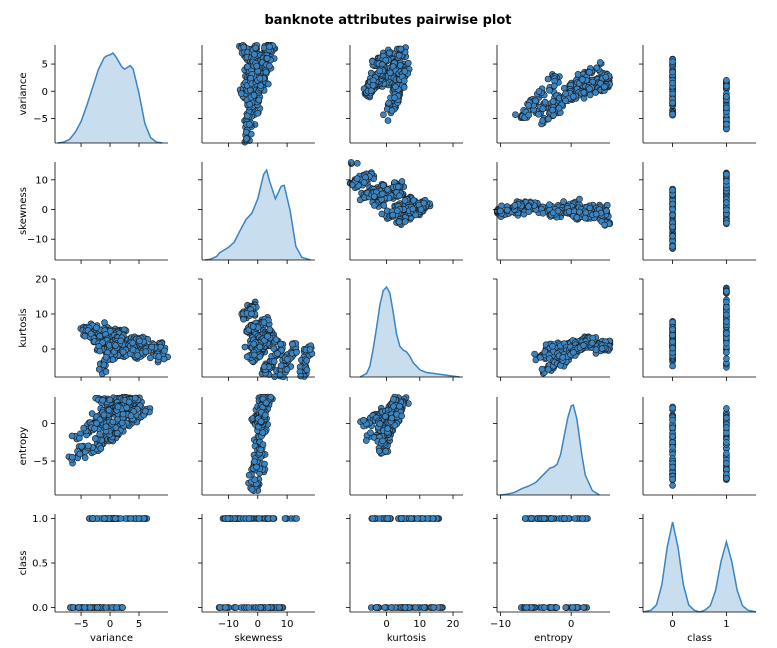 This screenshot has height=648, width=777. I want to click on panel-variance-vs-skewness, so click(256, 94).